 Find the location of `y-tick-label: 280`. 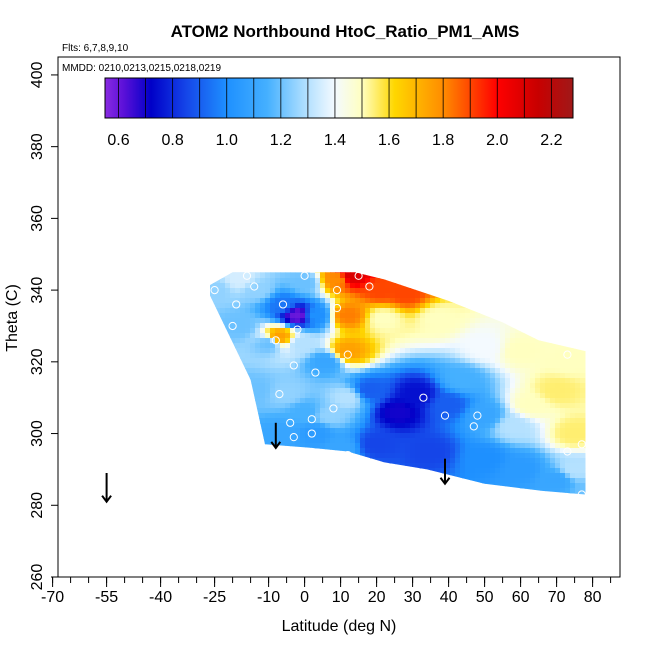

y-tick-label: 280 is located at coordinates (37, 505).